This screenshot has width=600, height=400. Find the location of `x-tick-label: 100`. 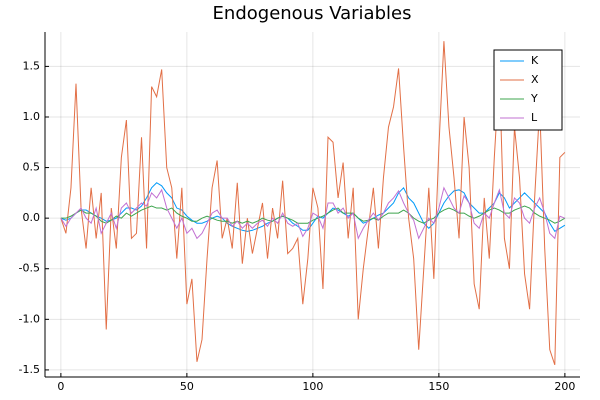

x-tick-label: 100 is located at coordinates (312, 386).